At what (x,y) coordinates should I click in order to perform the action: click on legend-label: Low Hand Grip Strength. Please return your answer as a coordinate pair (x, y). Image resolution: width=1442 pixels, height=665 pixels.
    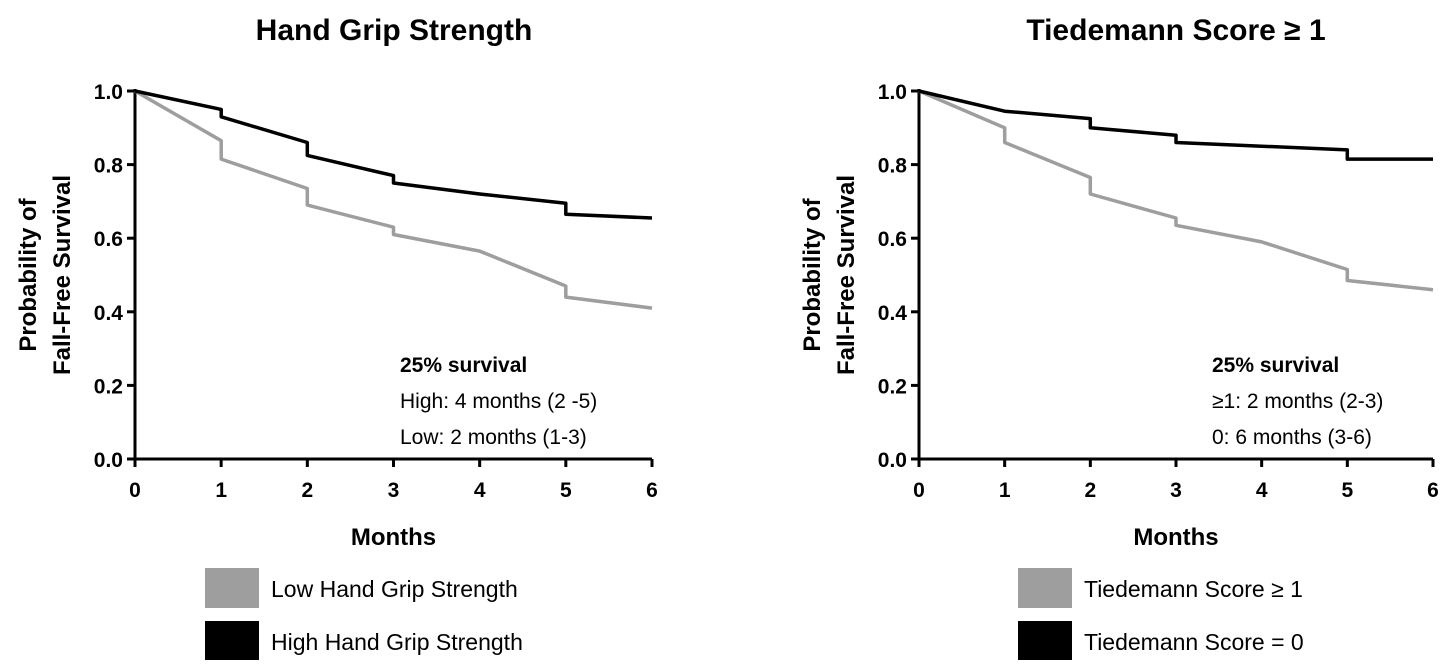
    Looking at the image, I should click on (394, 589).